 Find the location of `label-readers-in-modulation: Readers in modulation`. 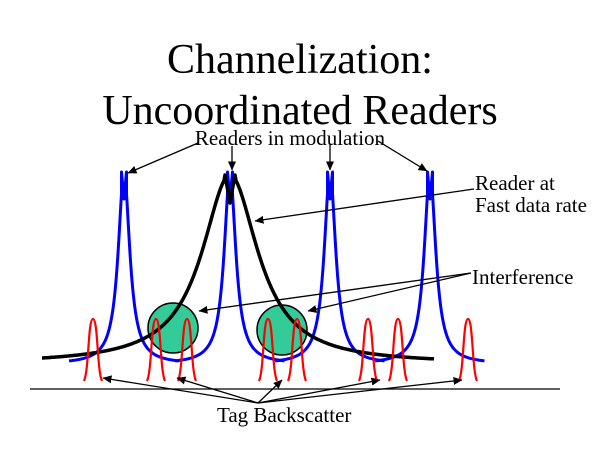

label-readers-in-modulation: Readers in modulation is located at coordinates (290, 138).